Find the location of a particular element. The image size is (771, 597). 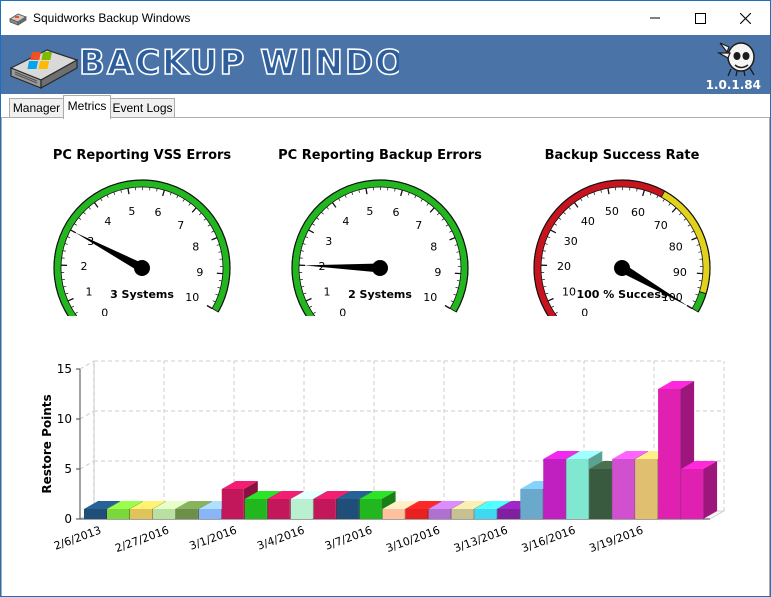

minimize-icon is located at coordinates (655, 18).